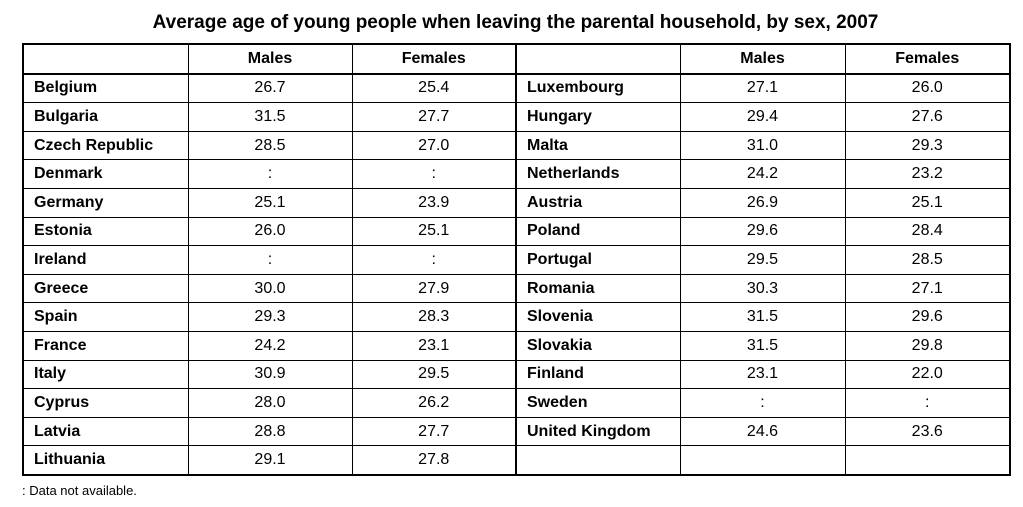 The image size is (1023, 507). What do you see at coordinates (79, 490) in the screenshot?
I see `footnote: : Data not available.` at bounding box center [79, 490].